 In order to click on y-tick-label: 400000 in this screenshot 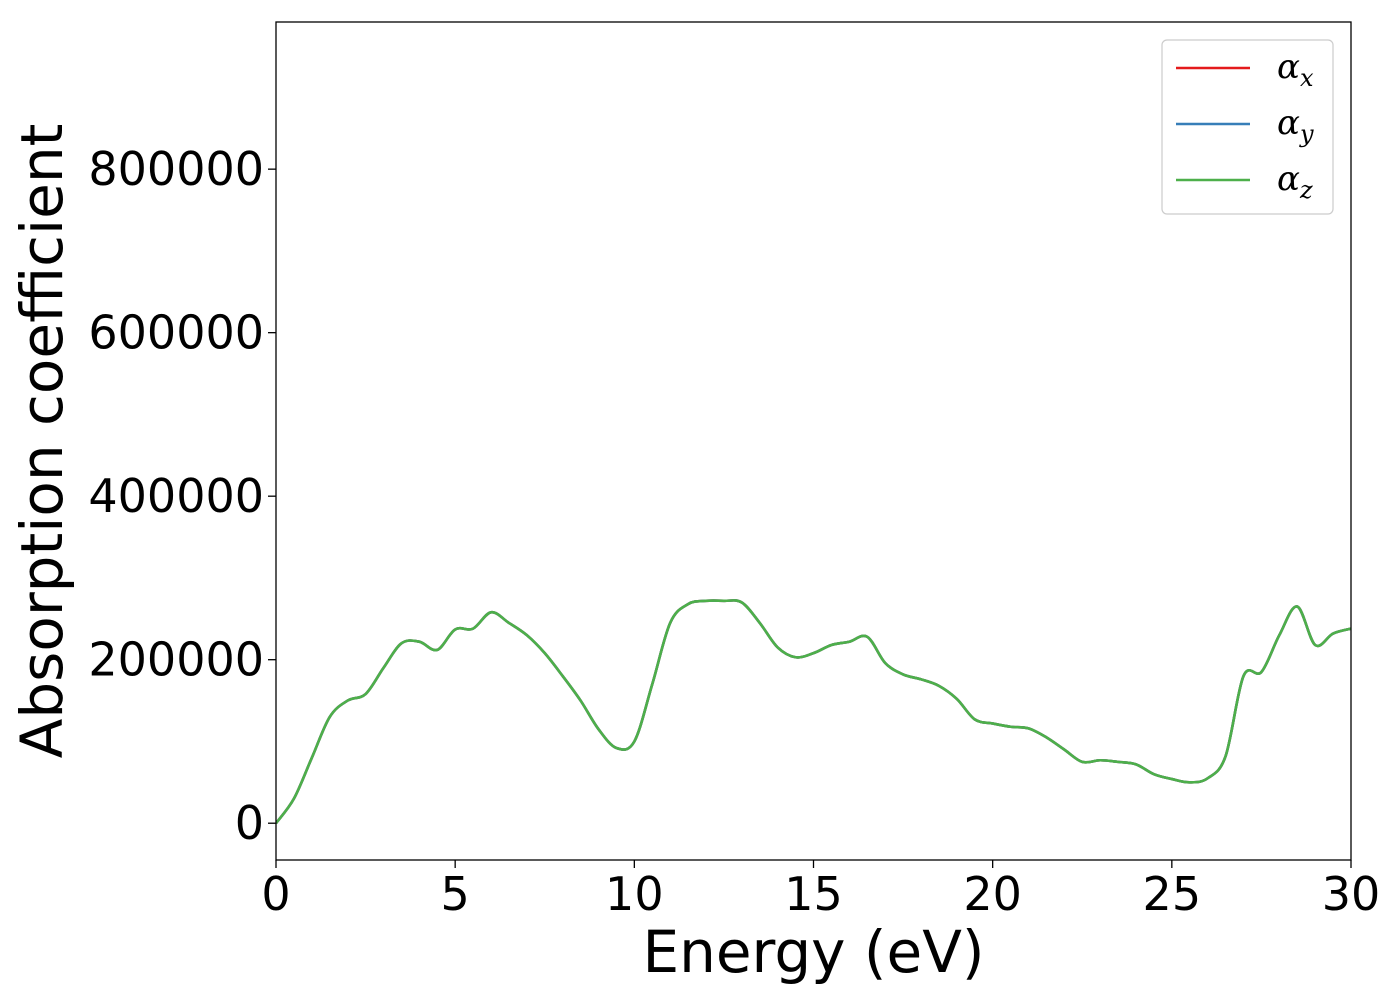, I will do `click(176, 496)`.